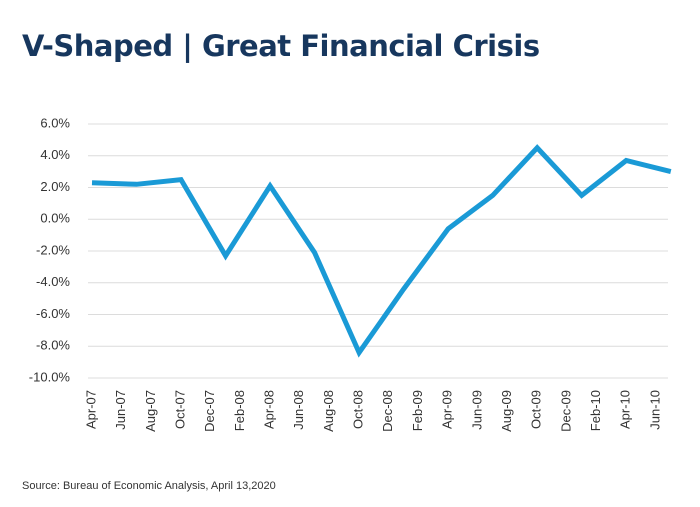 Image resolution: width=700 pixels, height=507 pixels. What do you see at coordinates (55, 186) in the screenshot?
I see `y-tick-label: 2.0%` at bounding box center [55, 186].